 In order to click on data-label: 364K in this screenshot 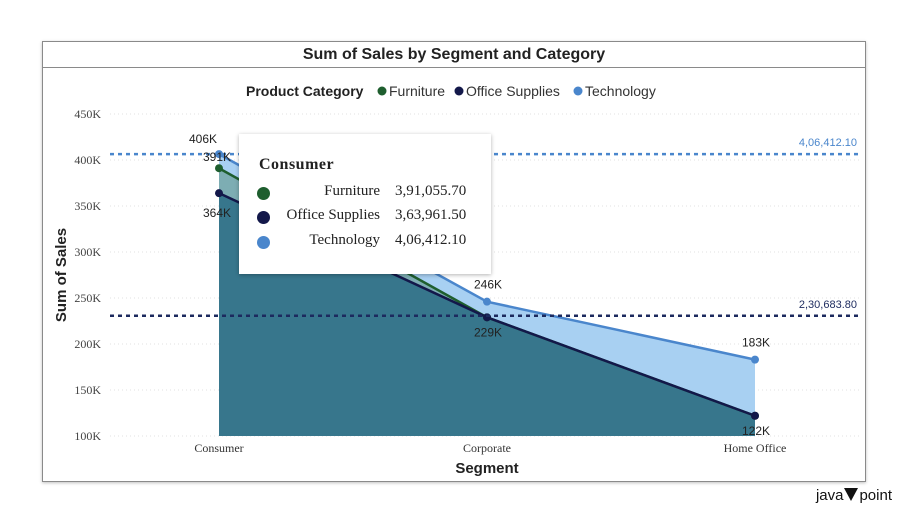, I will do `click(217, 213)`.